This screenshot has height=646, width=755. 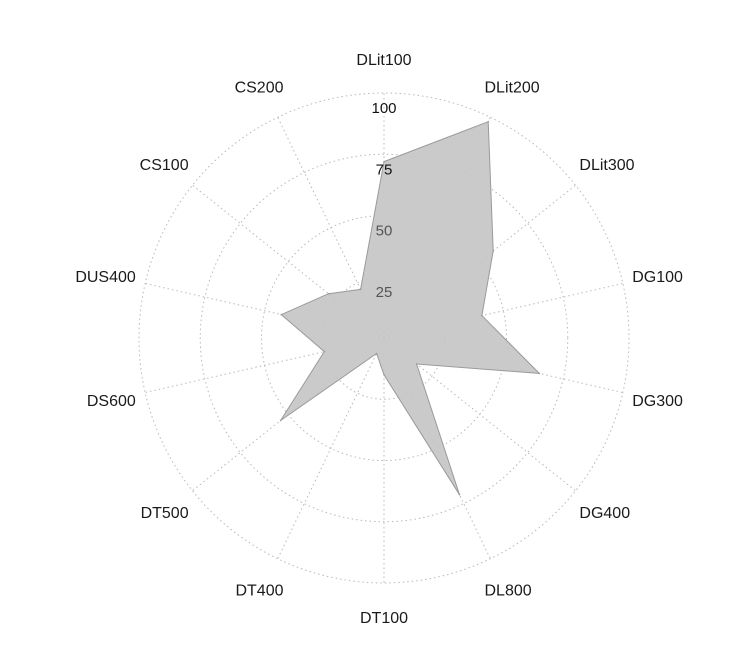 What do you see at coordinates (360, 289) in the screenshot?
I see `data-point-cs200` at bounding box center [360, 289].